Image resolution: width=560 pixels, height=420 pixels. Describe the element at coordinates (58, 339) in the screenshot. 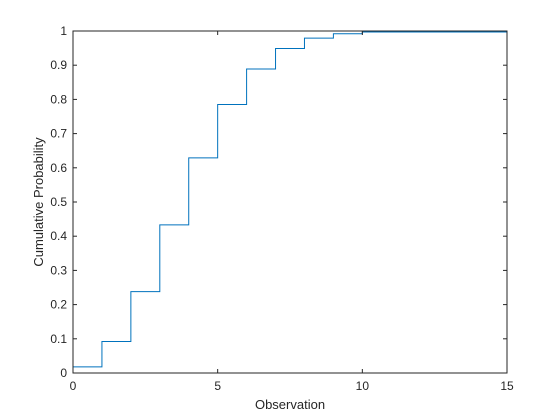

I see `y-tick-label: 0.1` at that location.